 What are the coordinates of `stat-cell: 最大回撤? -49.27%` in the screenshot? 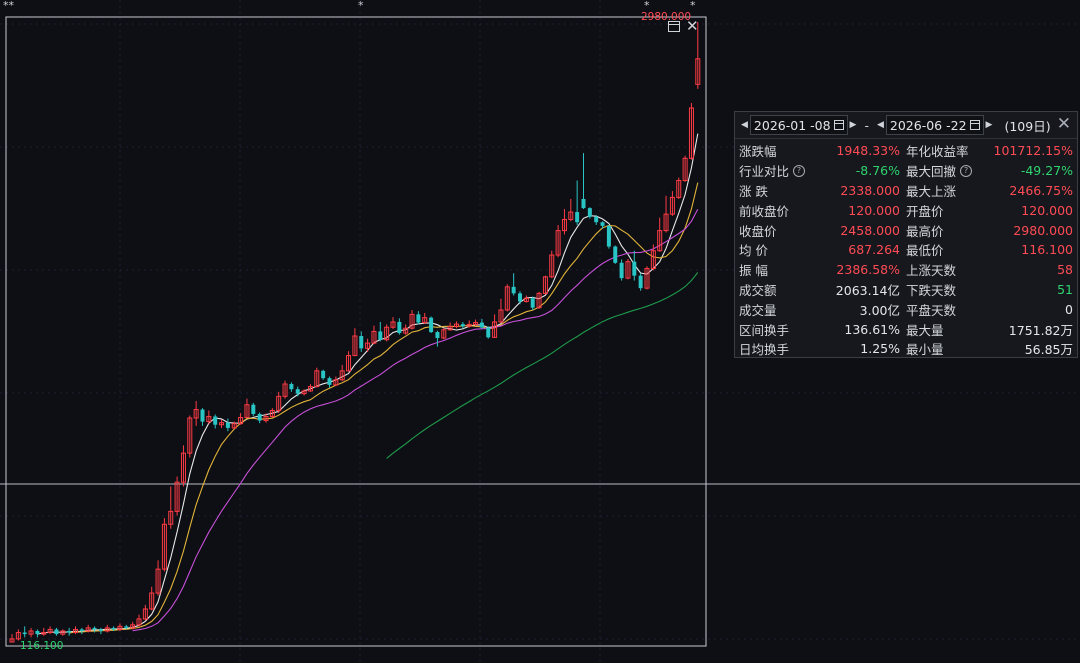 It's located at (989, 170).